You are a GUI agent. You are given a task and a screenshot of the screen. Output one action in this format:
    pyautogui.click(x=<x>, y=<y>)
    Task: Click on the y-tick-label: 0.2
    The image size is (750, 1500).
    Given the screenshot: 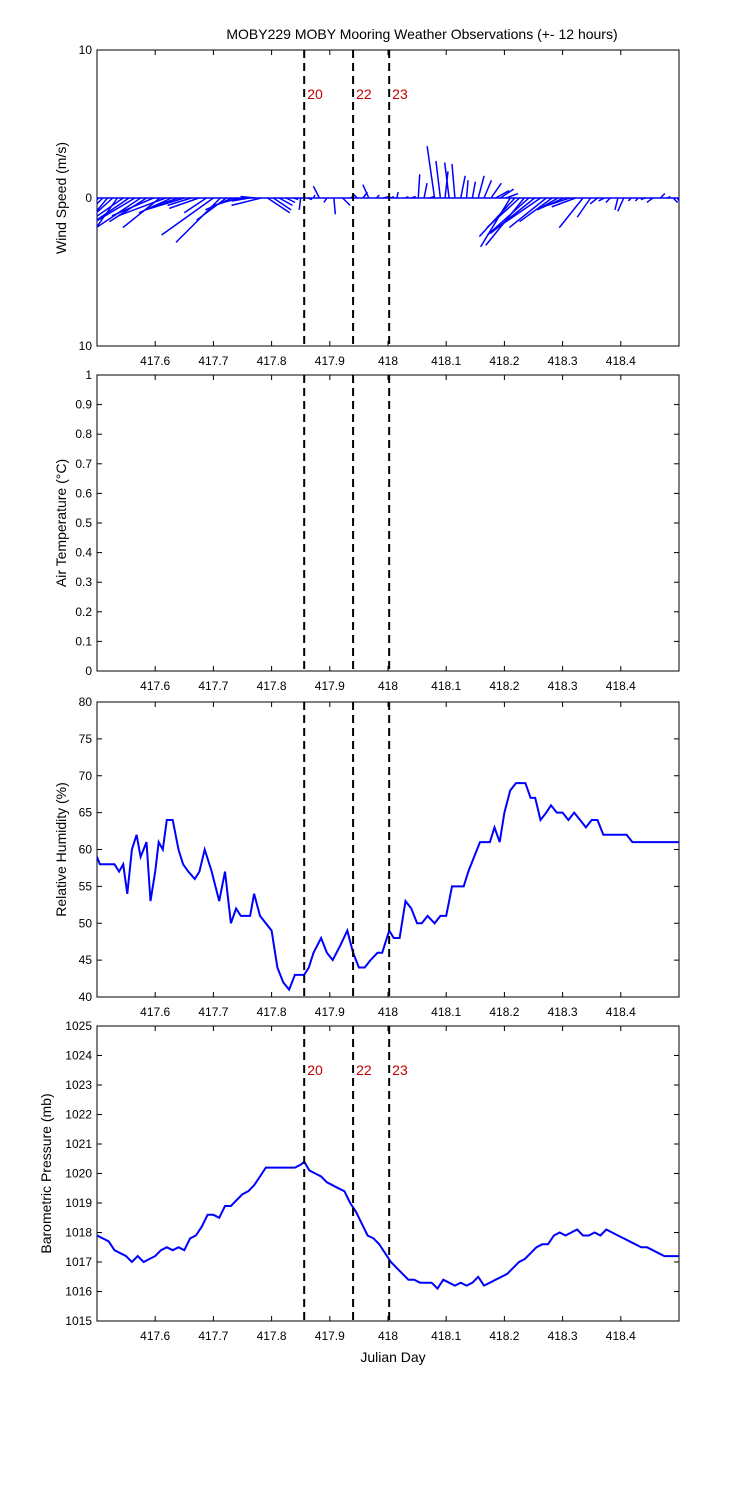 What is the action you would take?
    pyautogui.click(x=83, y=612)
    